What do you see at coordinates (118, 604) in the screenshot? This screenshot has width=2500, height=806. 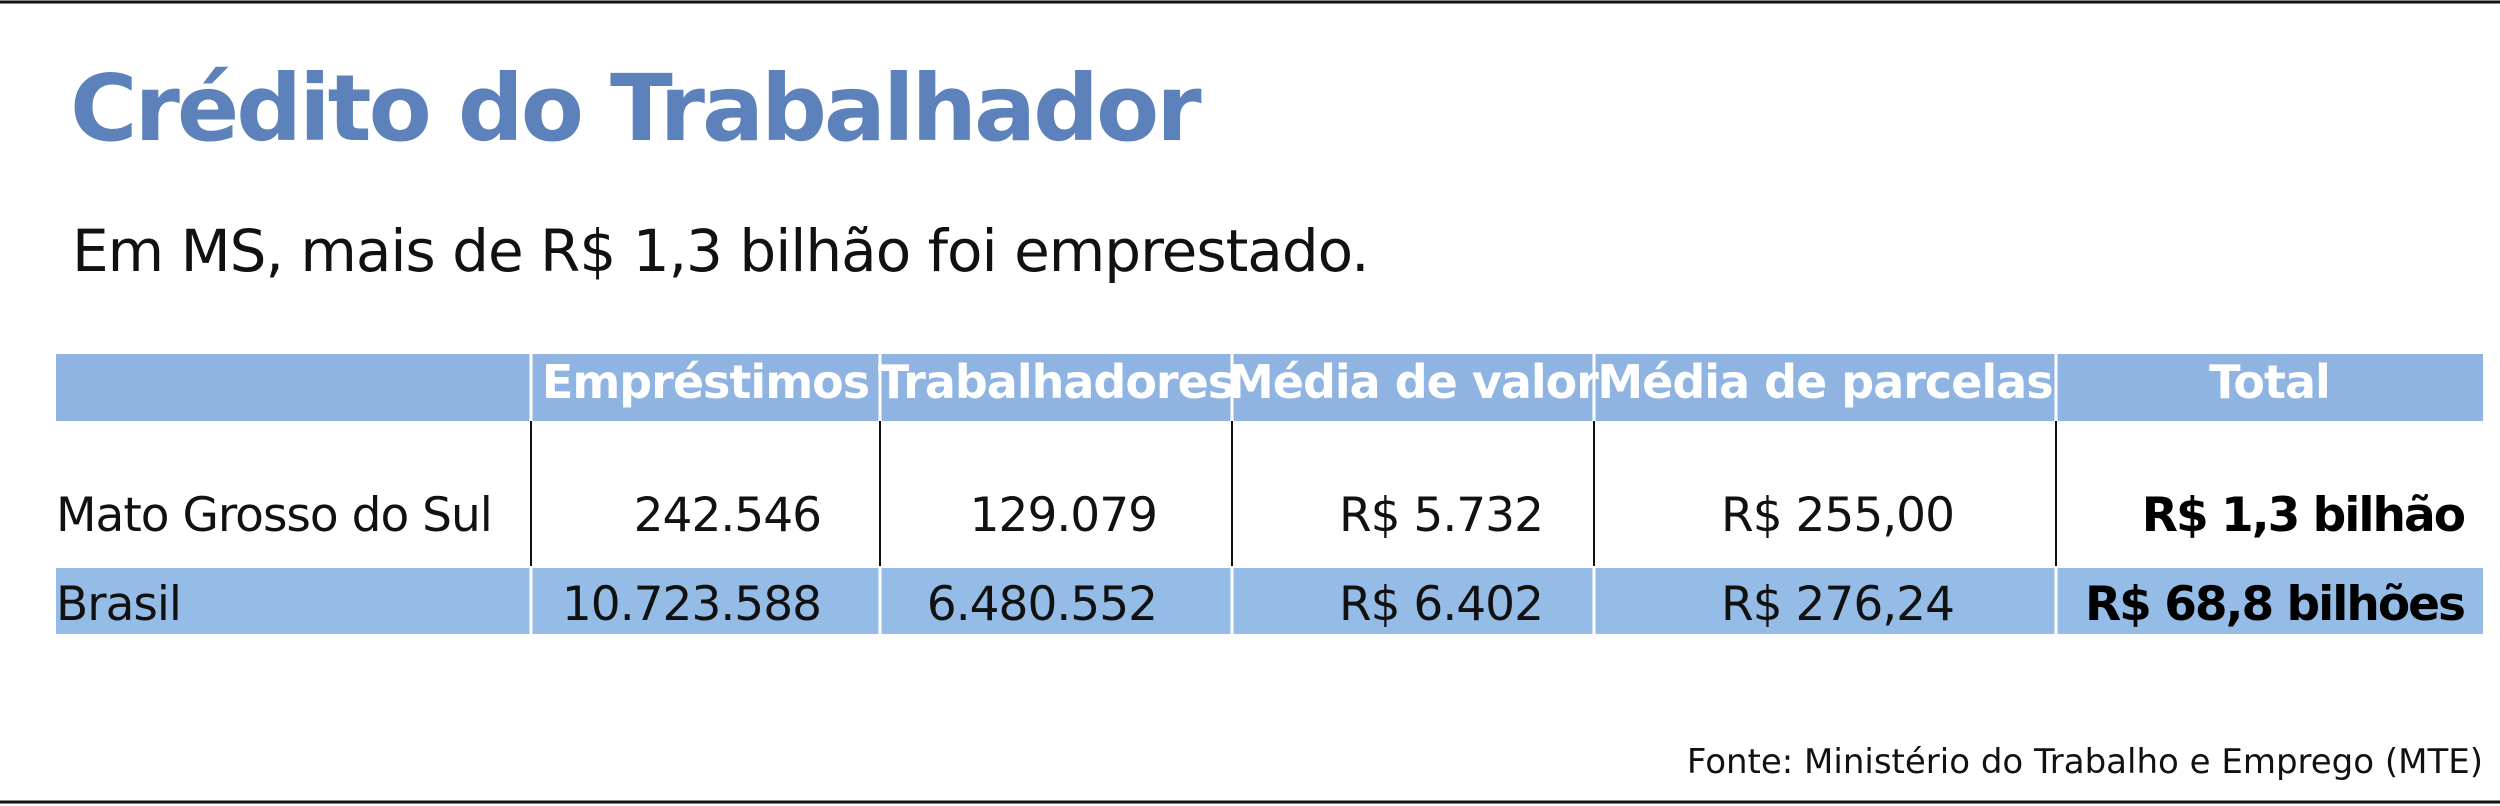 I see `row-label: Brasil` at bounding box center [118, 604].